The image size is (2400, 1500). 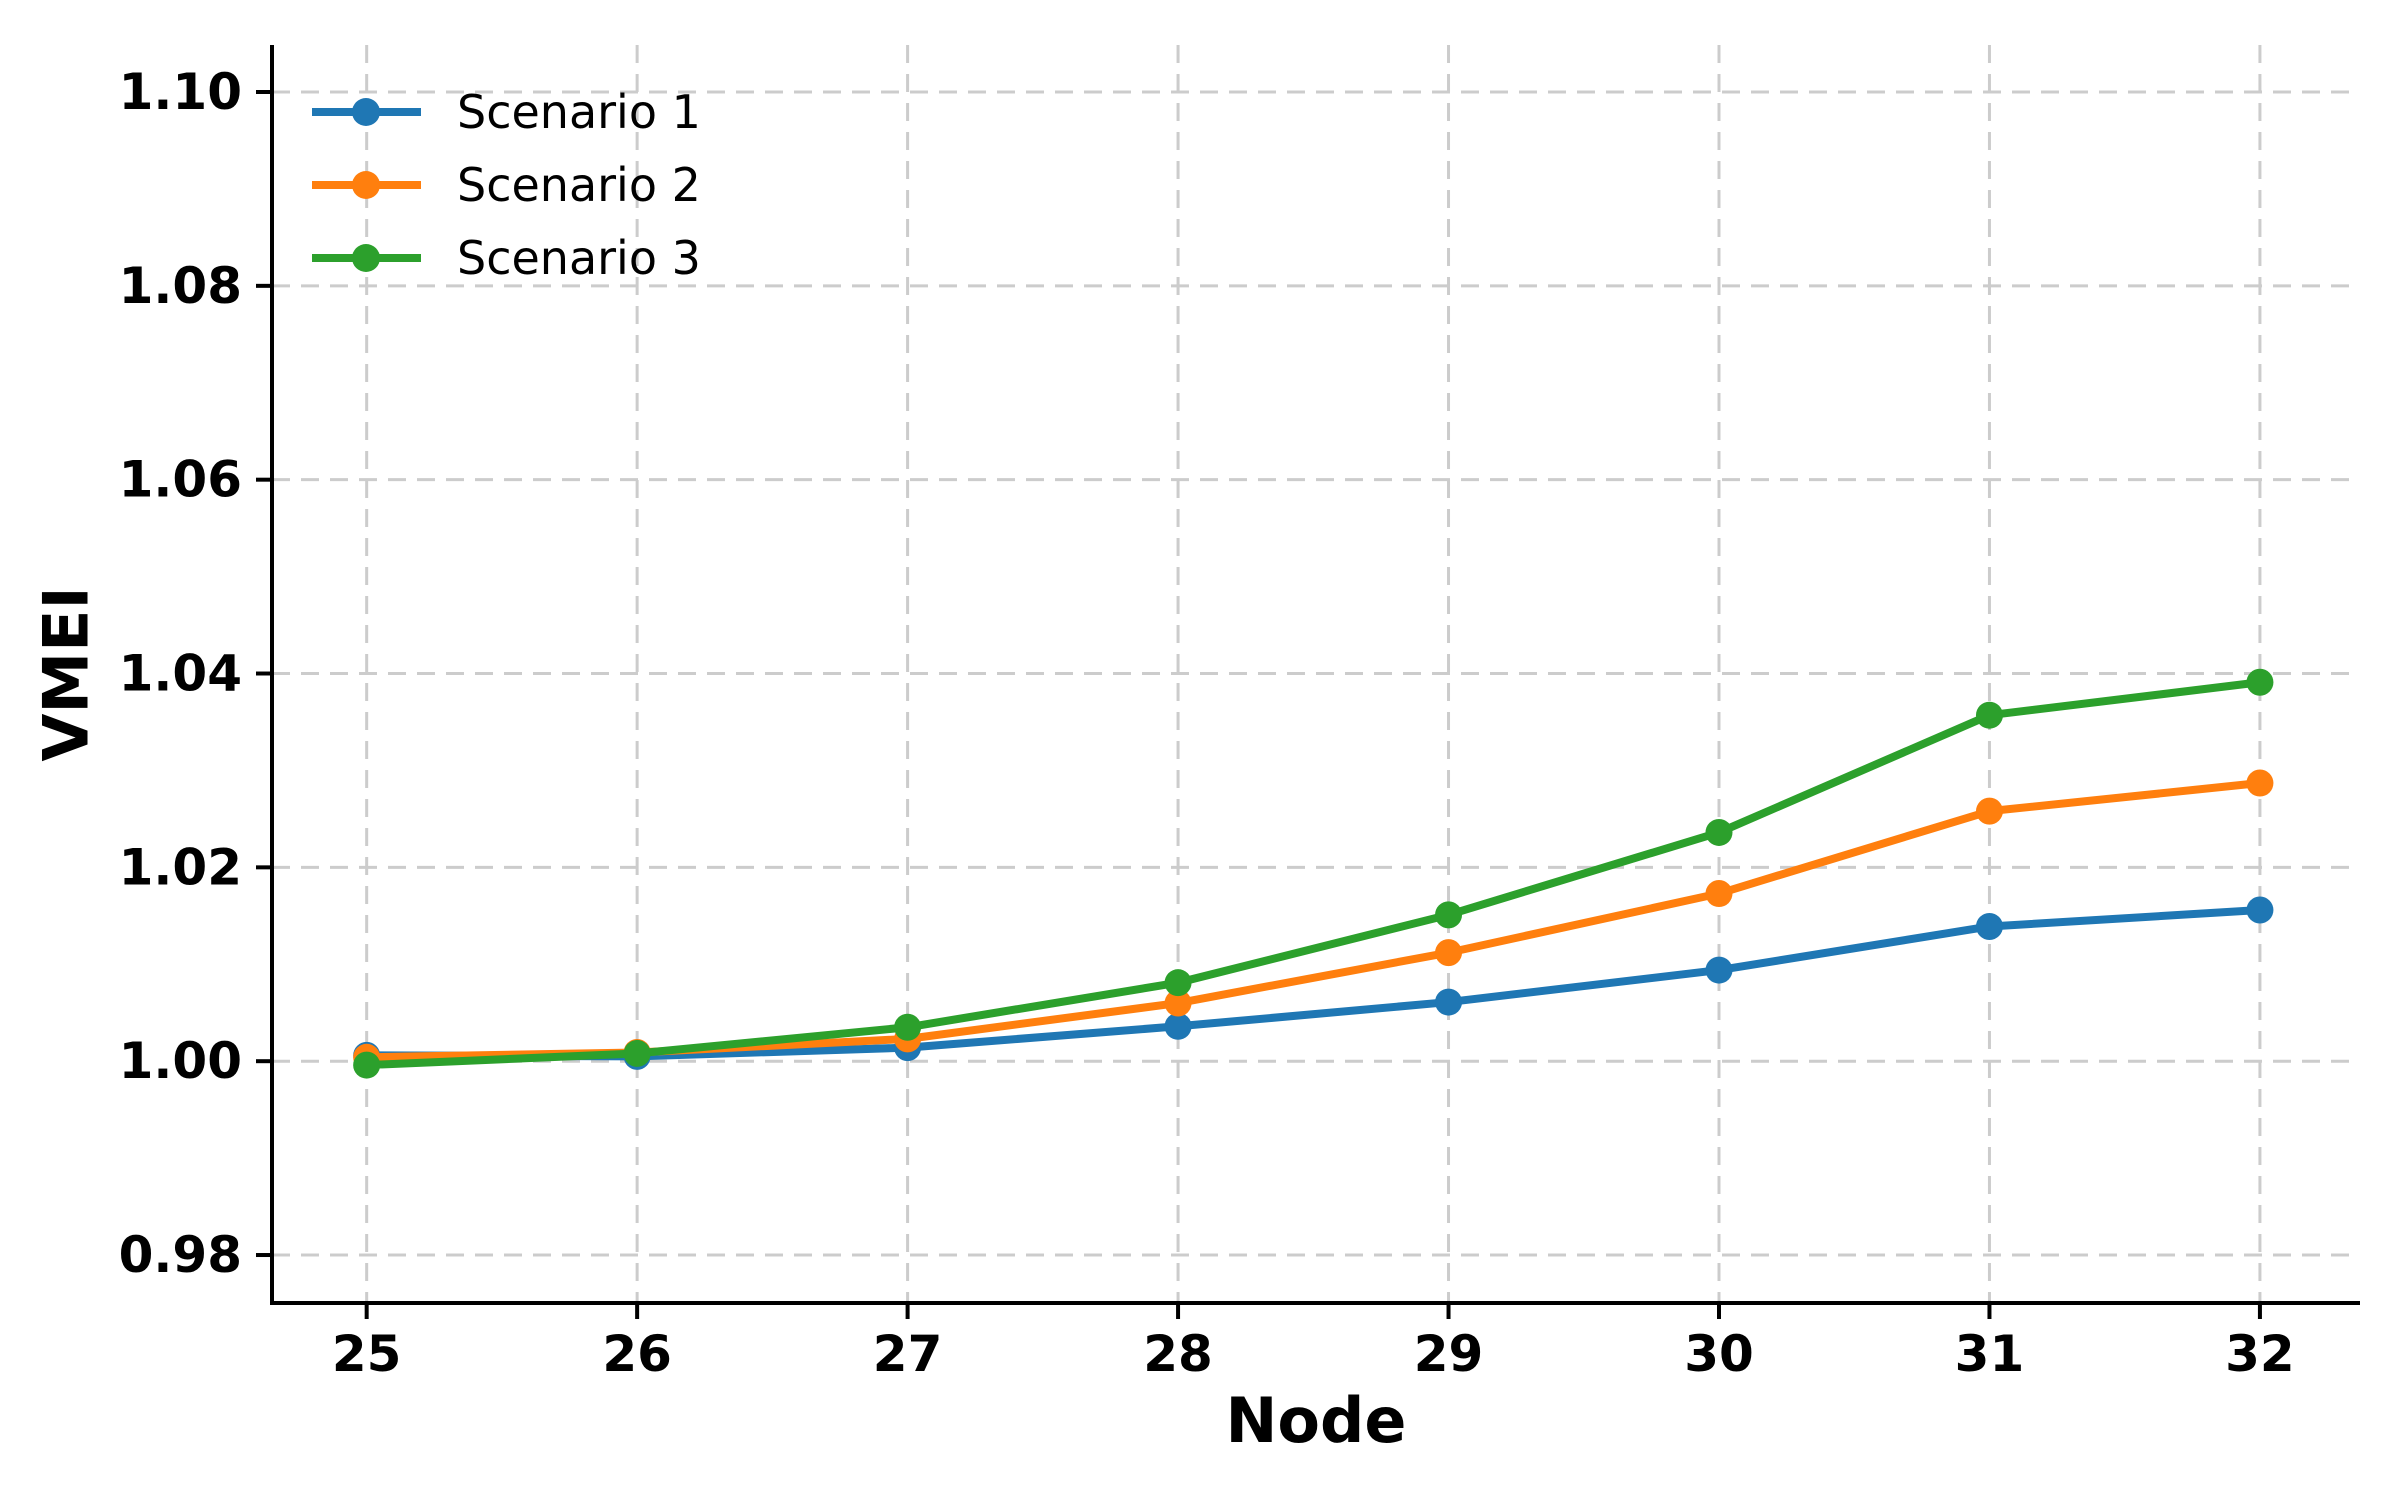 I want to click on x-tick-label: 25, so click(x=367, y=1354).